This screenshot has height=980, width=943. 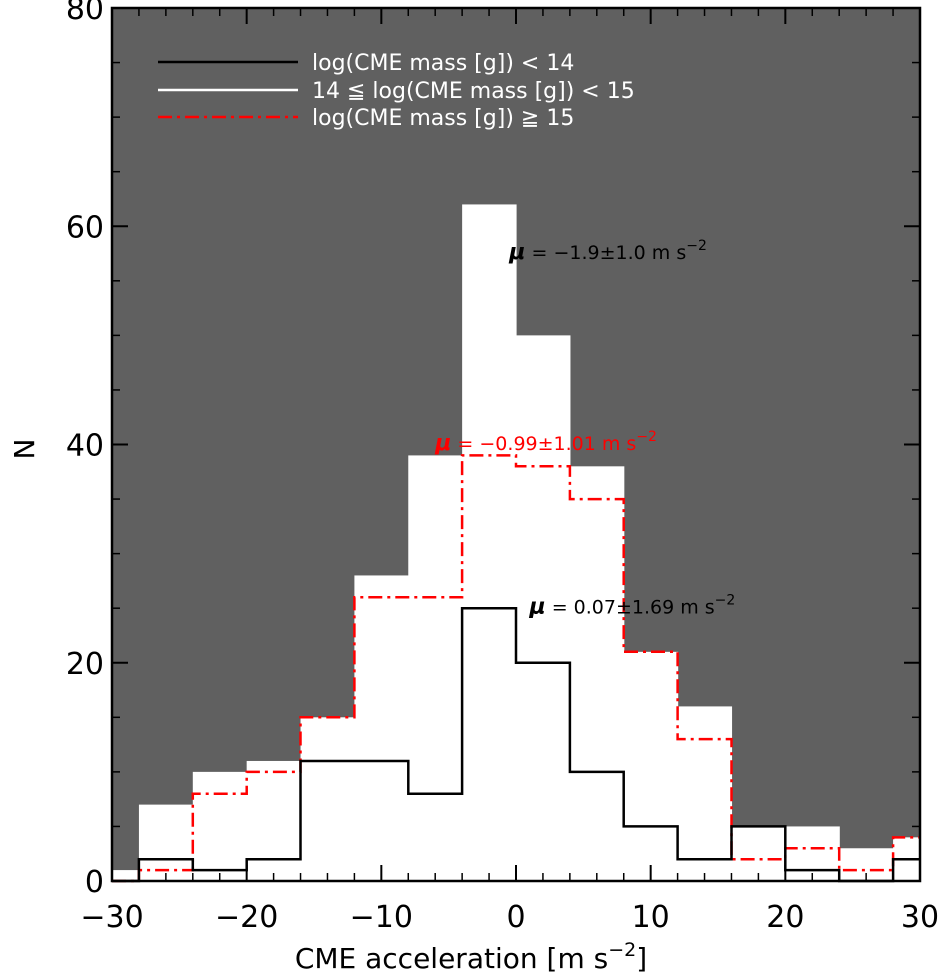 I want to click on y-tick-label: 80, so click(x=85, y=13).